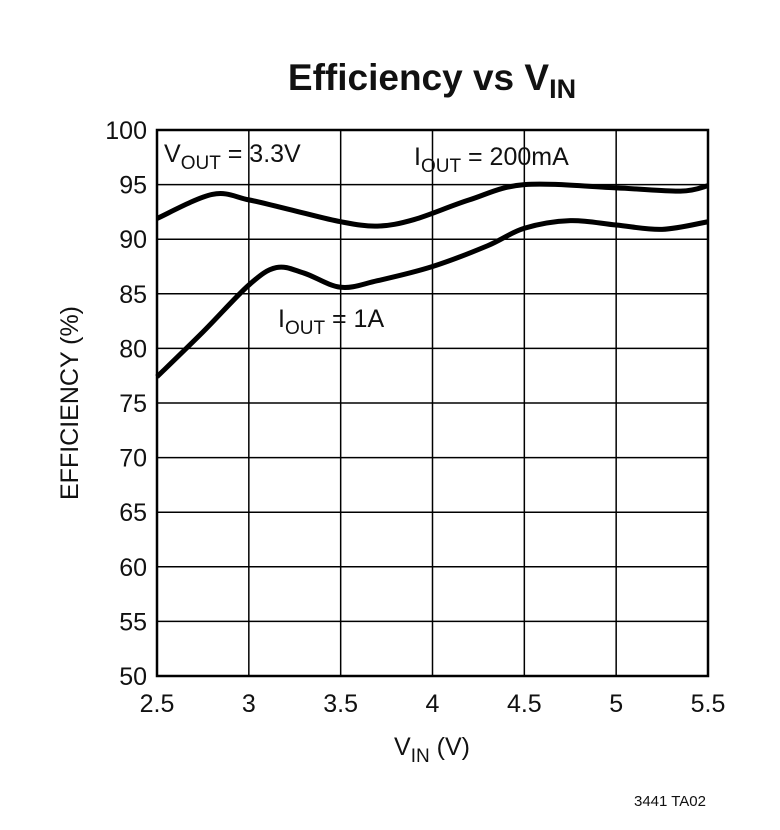  Describe the element at coordinates (133, 295) in the screenshot. I see `y-tick-label: 85` at that location.